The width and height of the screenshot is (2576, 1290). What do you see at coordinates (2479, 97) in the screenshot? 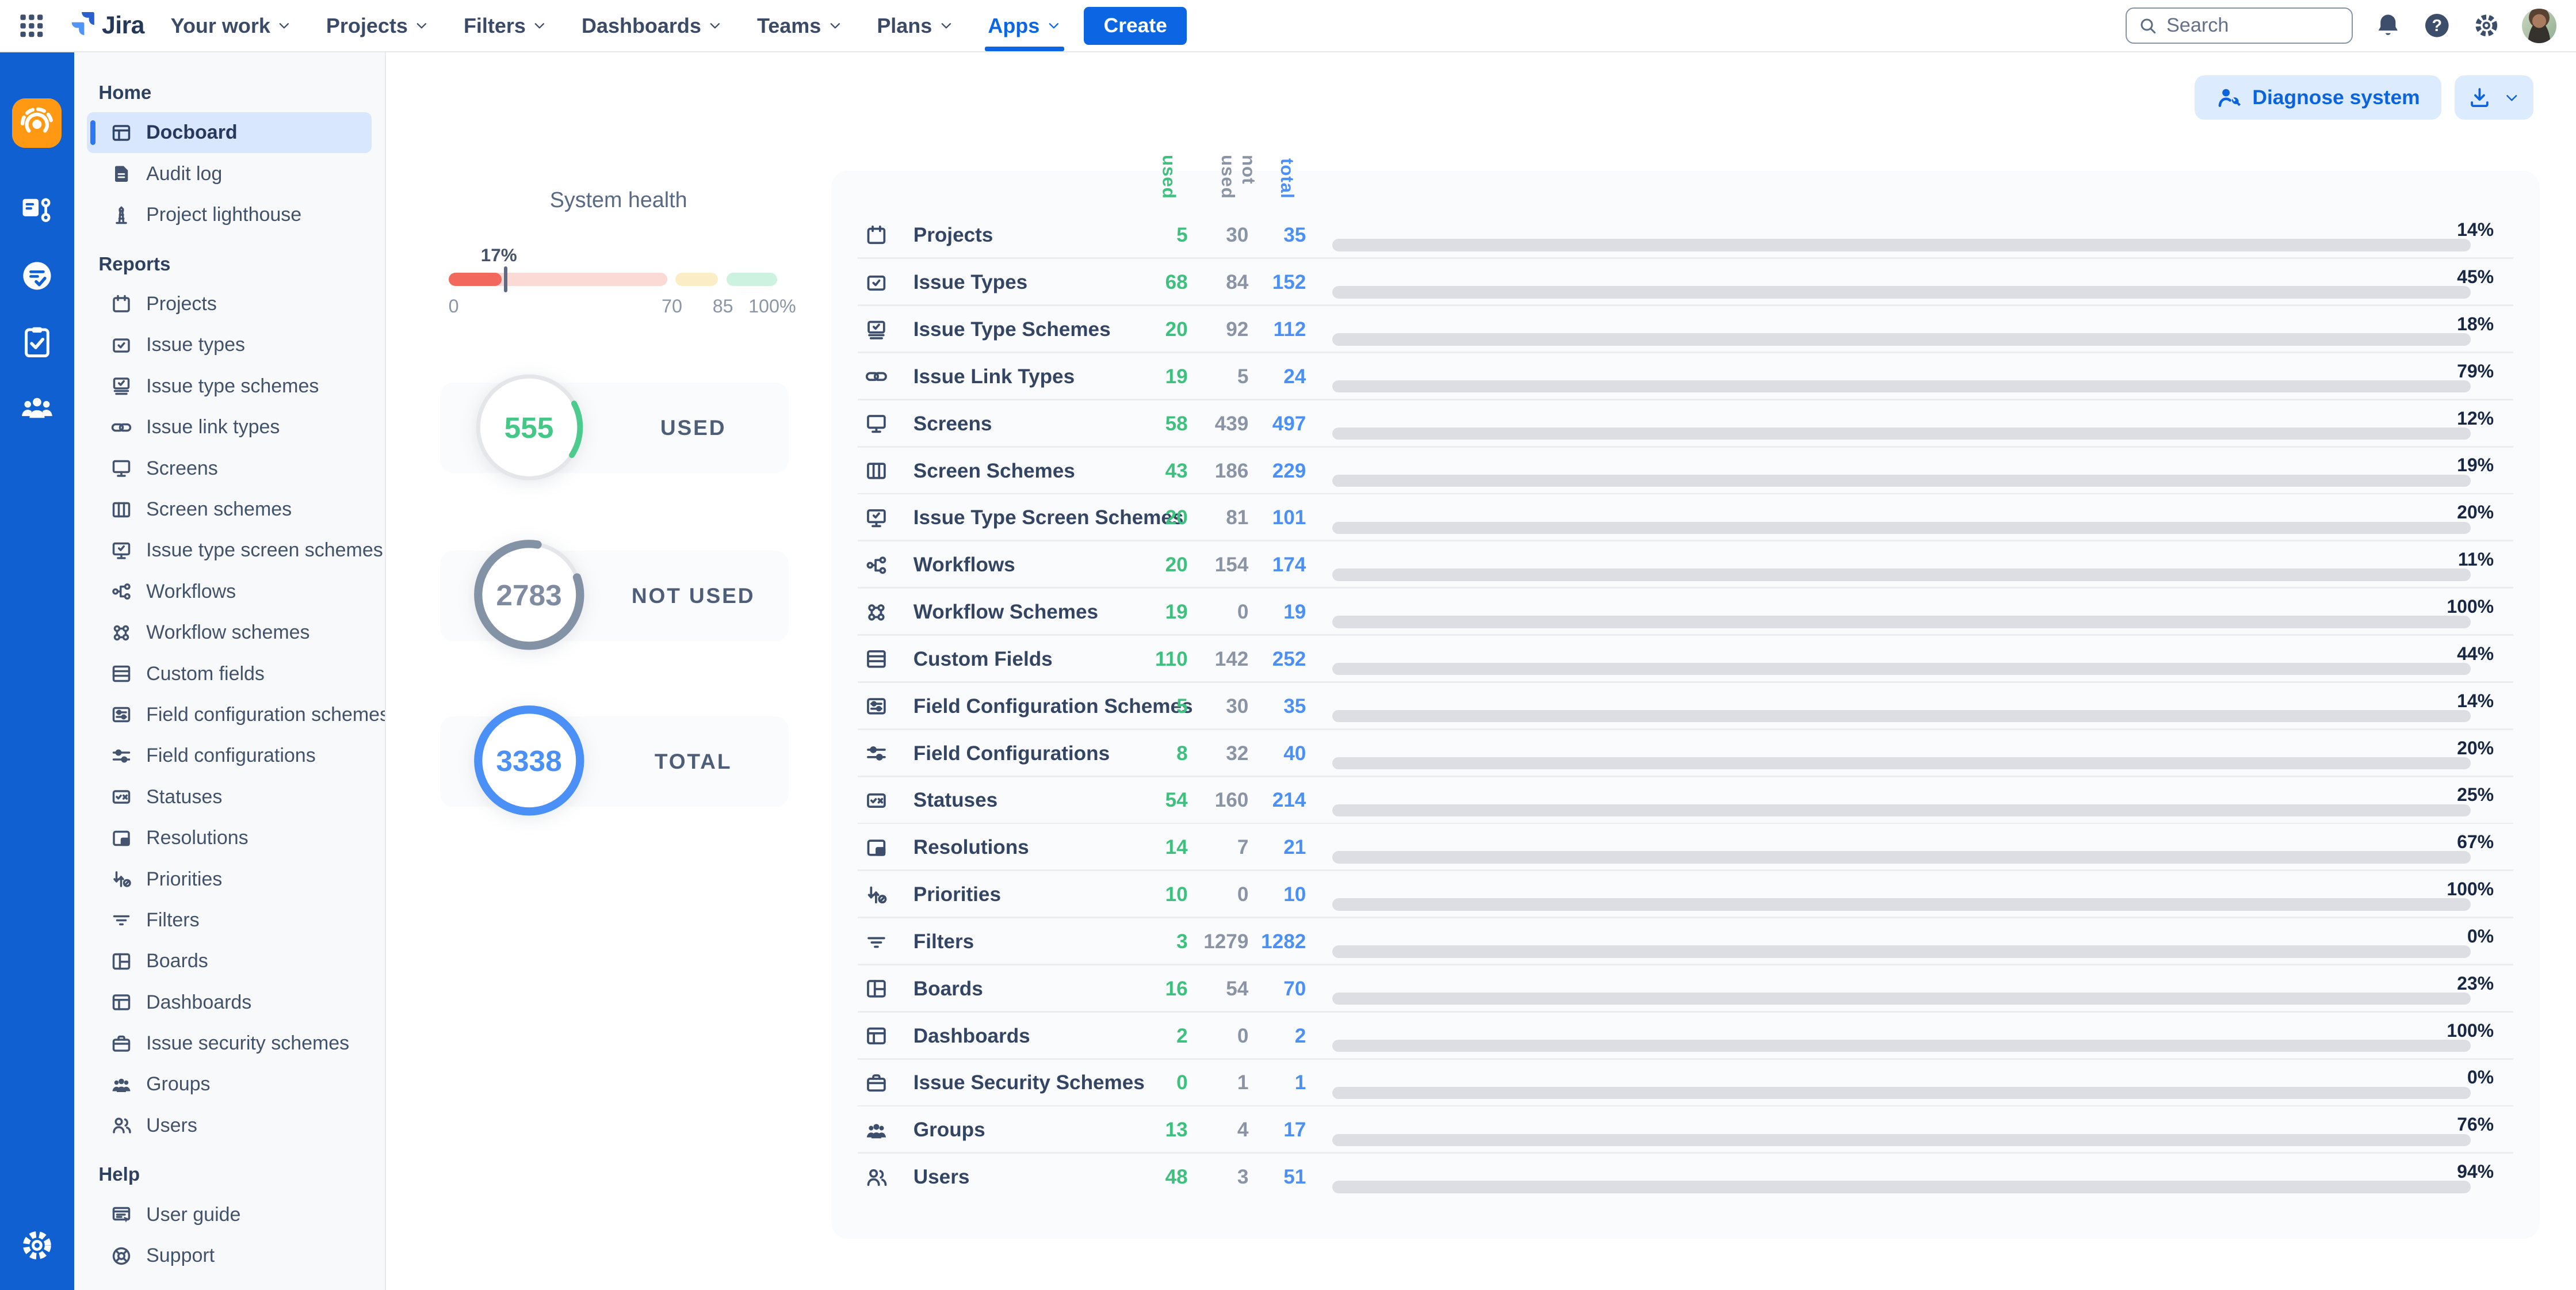
I see `download-icon` at bounding box center [2479, 97].